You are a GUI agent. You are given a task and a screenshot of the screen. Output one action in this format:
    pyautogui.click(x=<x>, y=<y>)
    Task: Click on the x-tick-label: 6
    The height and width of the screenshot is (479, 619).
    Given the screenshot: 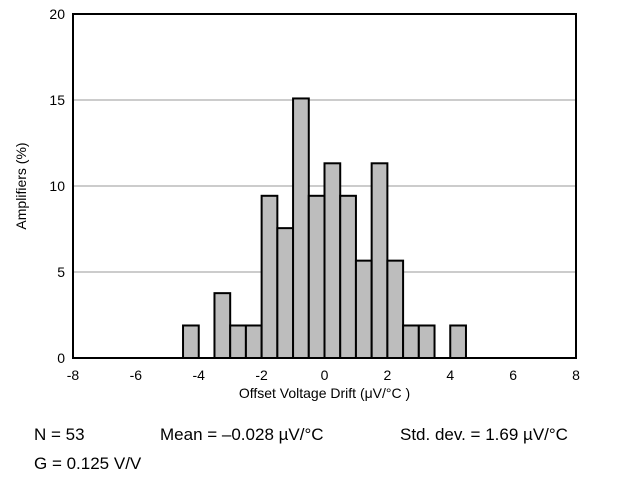 What is the action you would take?
    pyautogui.click(x=513, y=375)
    